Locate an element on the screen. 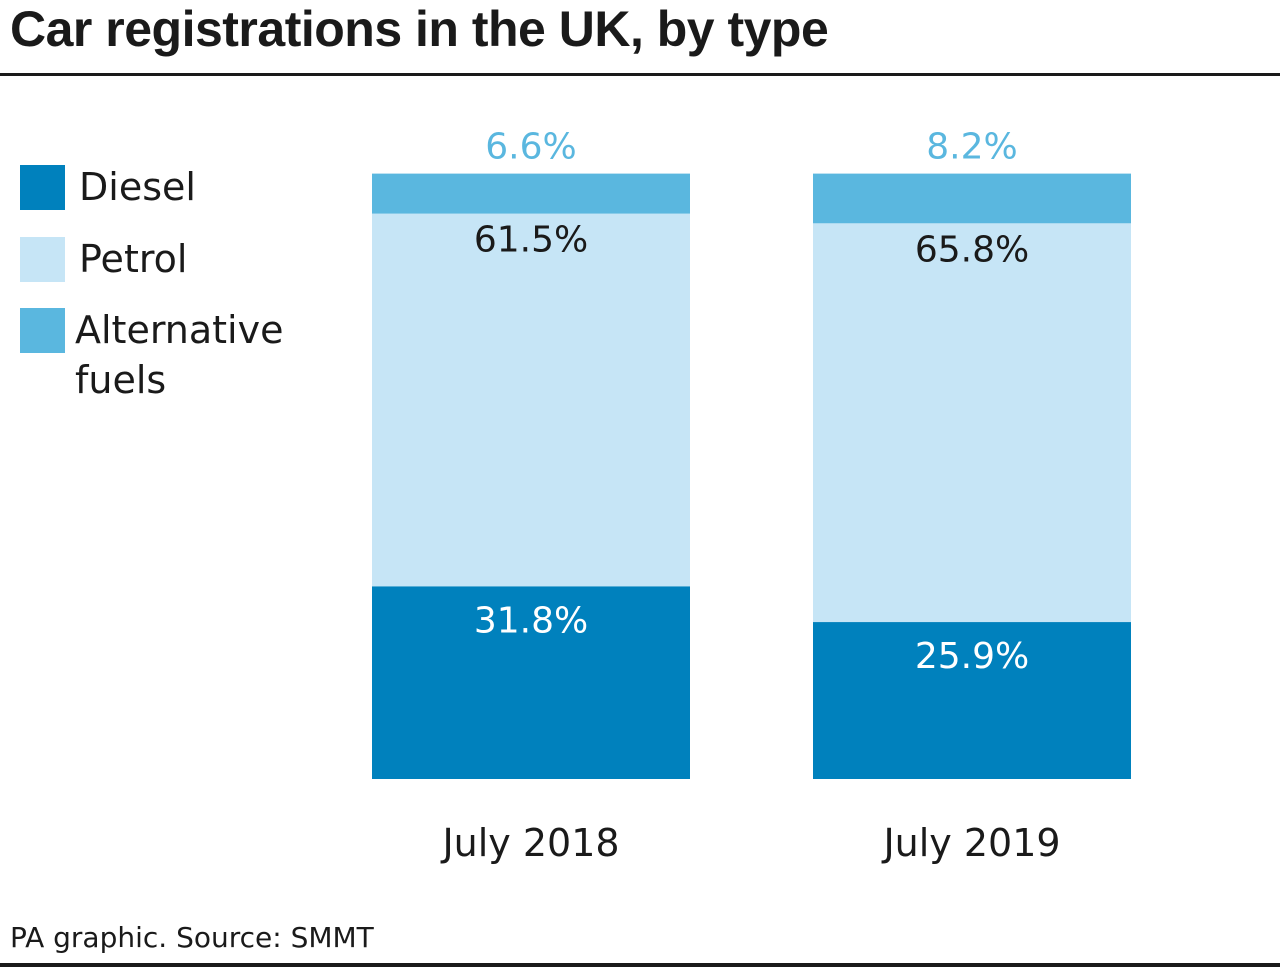 Image resolution: width=1280 pixels, height=969 pixels. legend-item-petrol: Petrol is located at coordinates (169, 260).